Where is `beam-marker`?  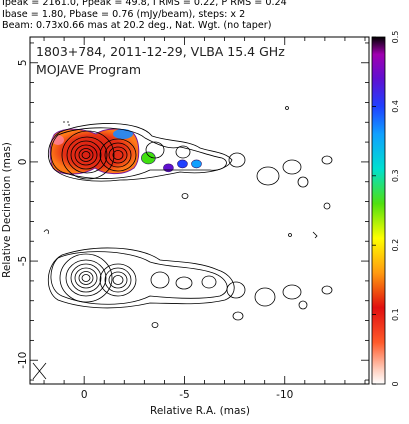
beam-marker is located at coordinates (39, 371).